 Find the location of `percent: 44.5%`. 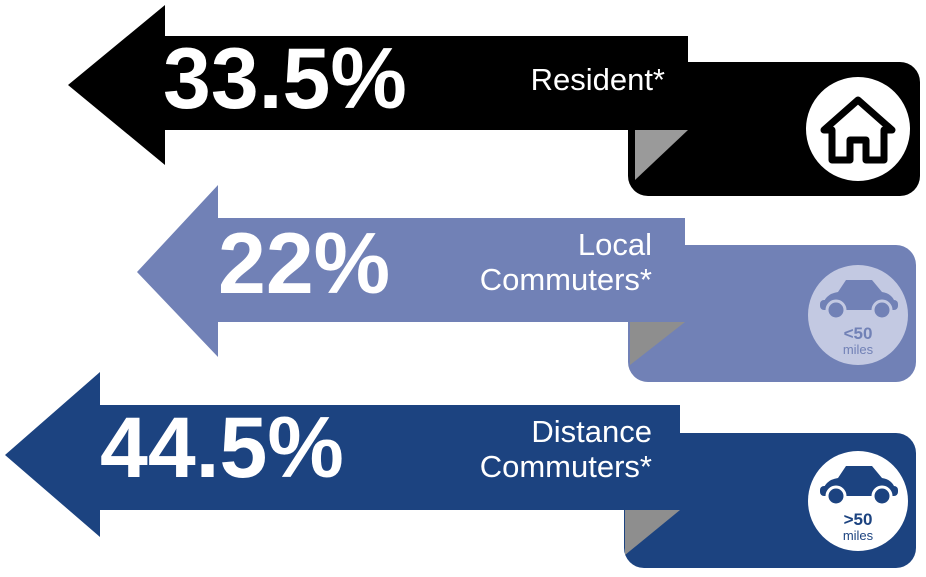

percent: 44.5% is located at coordinates (222, 448).